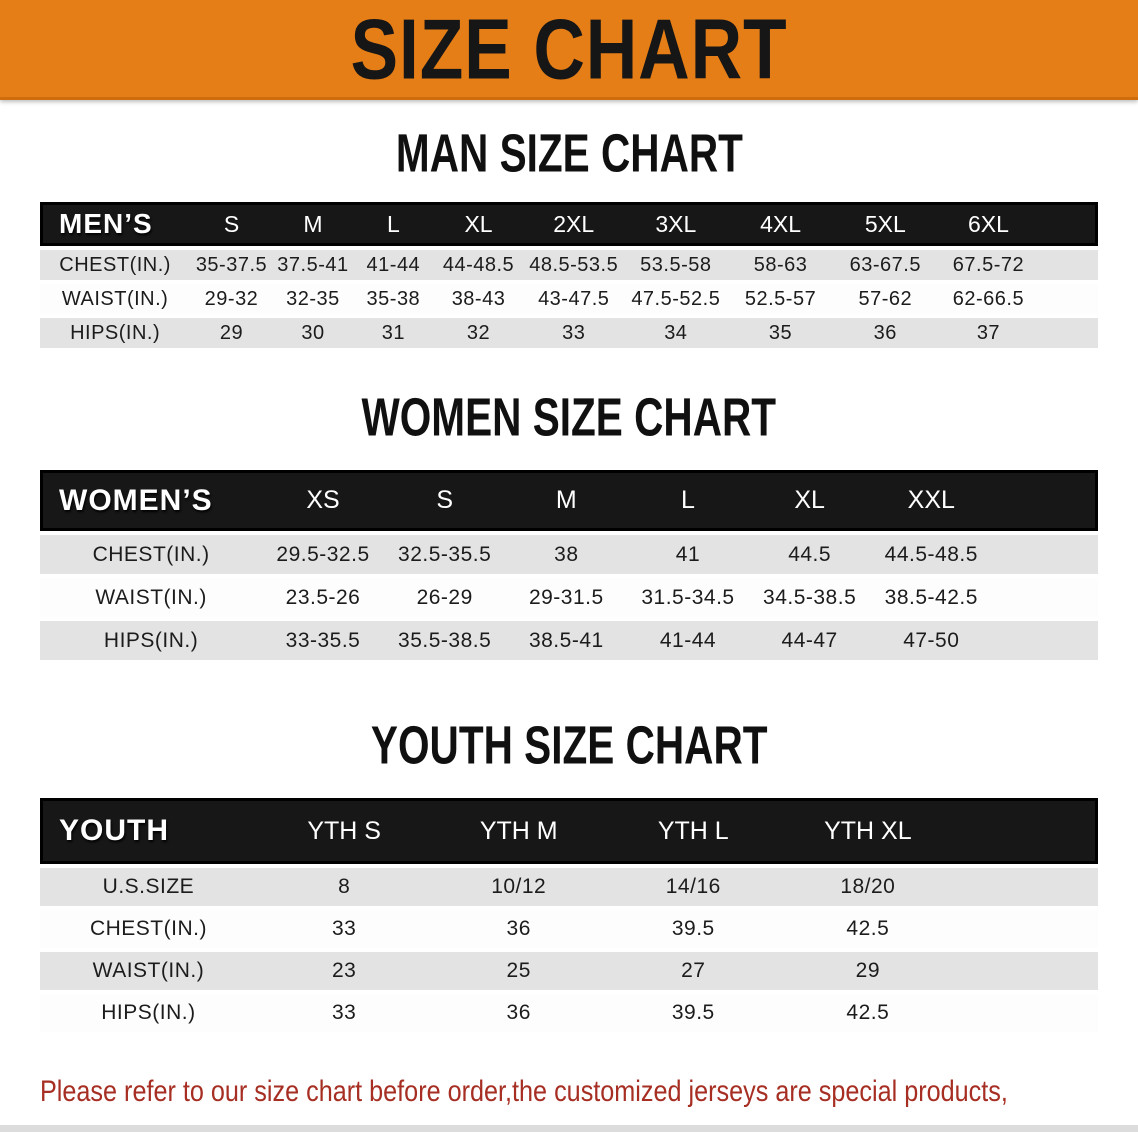 This screenshot has height=1132, width=1138. What do you see at coordinates (478, 299) in the screenshot?
I see `size-cell: 38-43` at bounding box center [478, 299].